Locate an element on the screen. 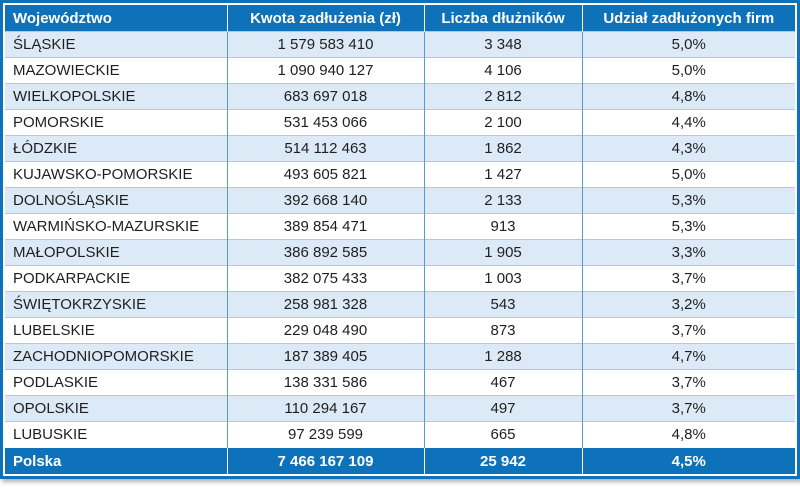 This screenshot has width=800, height=489. cell-voivodeship: LUBELSKIE is located at coordinates (116, 330).